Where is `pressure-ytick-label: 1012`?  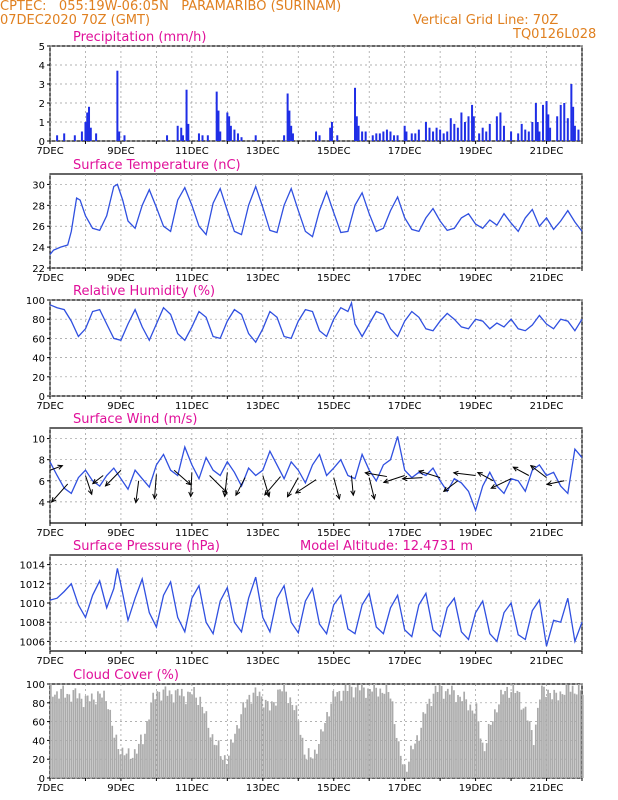 pressure-ytick-label: 1012 is located at coordinates (32, 585).